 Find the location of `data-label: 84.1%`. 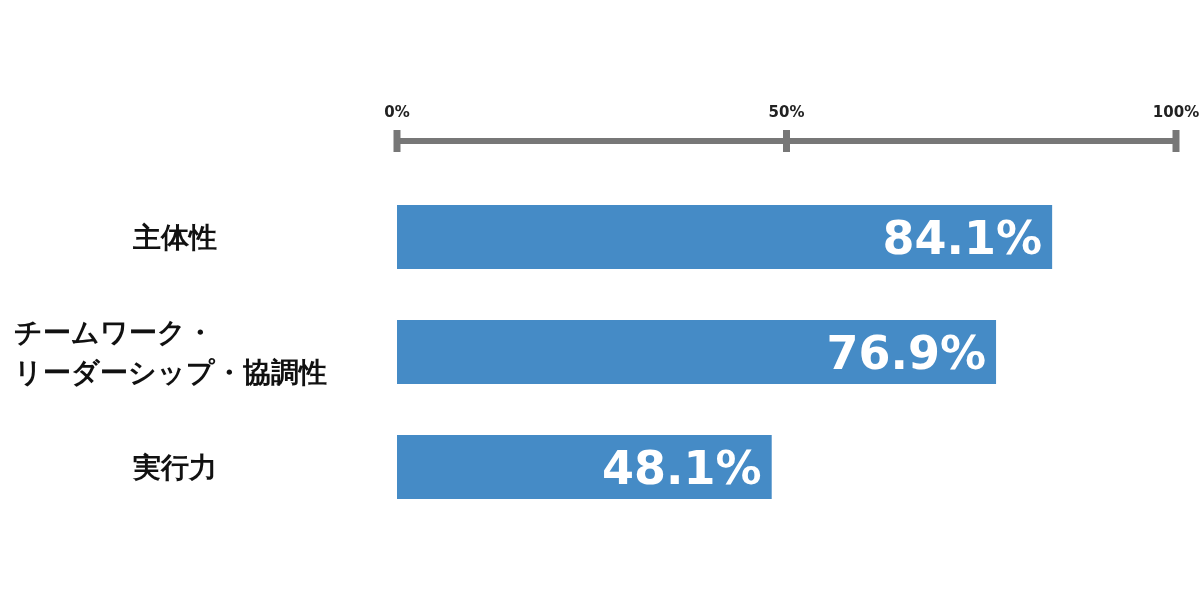

data-label: 84.1% is located at coordinates (962, 238).